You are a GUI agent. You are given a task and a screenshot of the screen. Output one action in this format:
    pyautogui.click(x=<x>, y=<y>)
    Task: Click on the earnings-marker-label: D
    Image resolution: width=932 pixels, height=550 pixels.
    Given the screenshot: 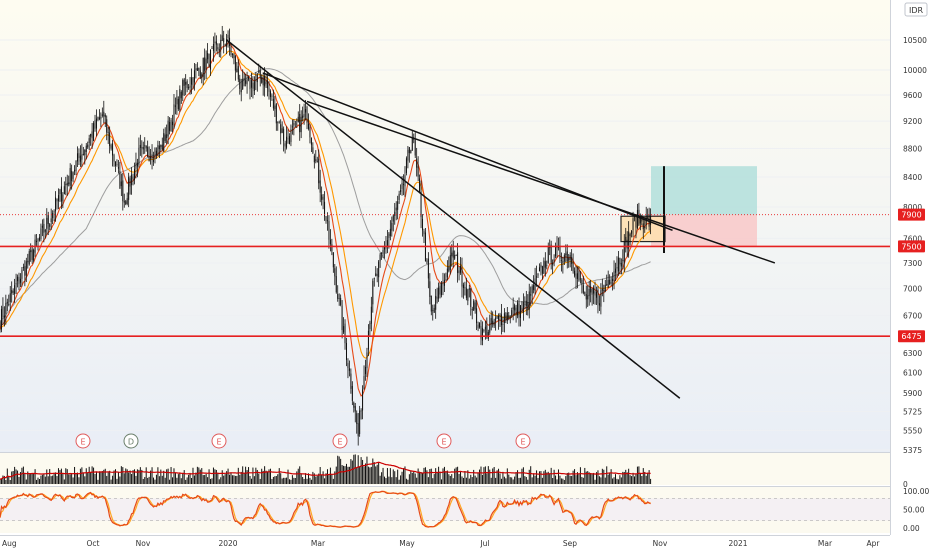 What is the action you would take?
    pyautogui.click(x=131, y=442)
    